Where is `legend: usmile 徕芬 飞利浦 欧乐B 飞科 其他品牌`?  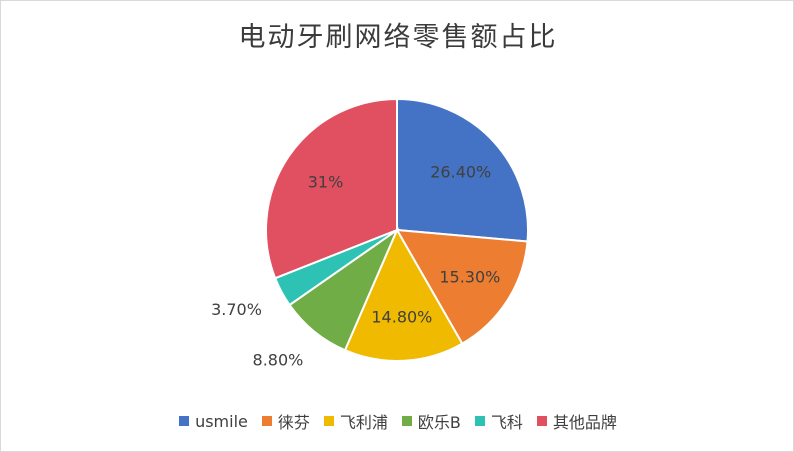
legend: usmile 徕芬 飞利浦 欧乐B 飞科 其他品牌 is located at coordinates (397, 421).